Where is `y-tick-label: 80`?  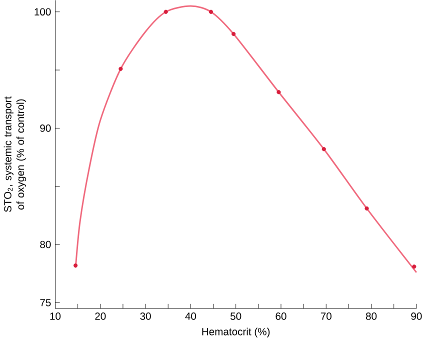
y-tick-label: 80 is located at coordinates (45, 244).